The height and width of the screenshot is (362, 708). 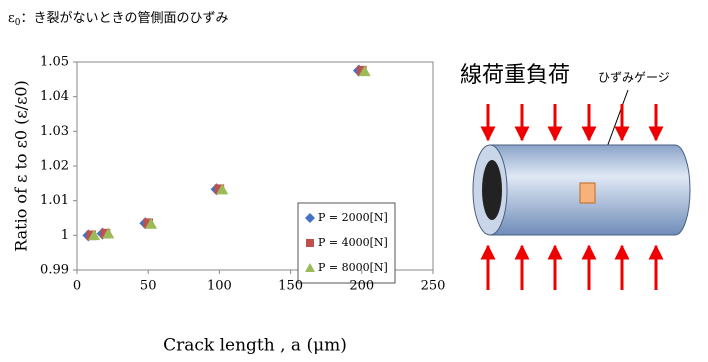 I want to click on x-tick-label: 100, so click(x=219, y=286).